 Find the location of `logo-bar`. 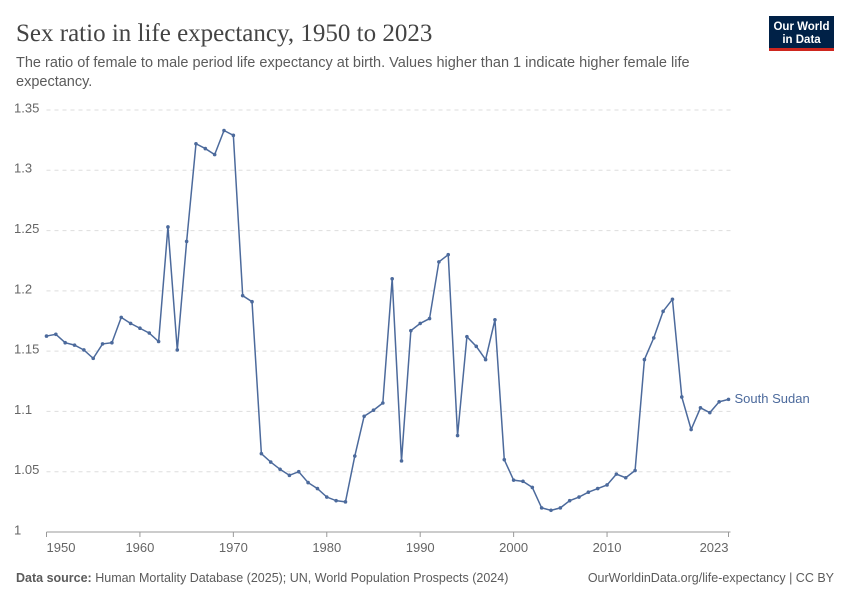

logo-bar is located at coordinates (801, 49).